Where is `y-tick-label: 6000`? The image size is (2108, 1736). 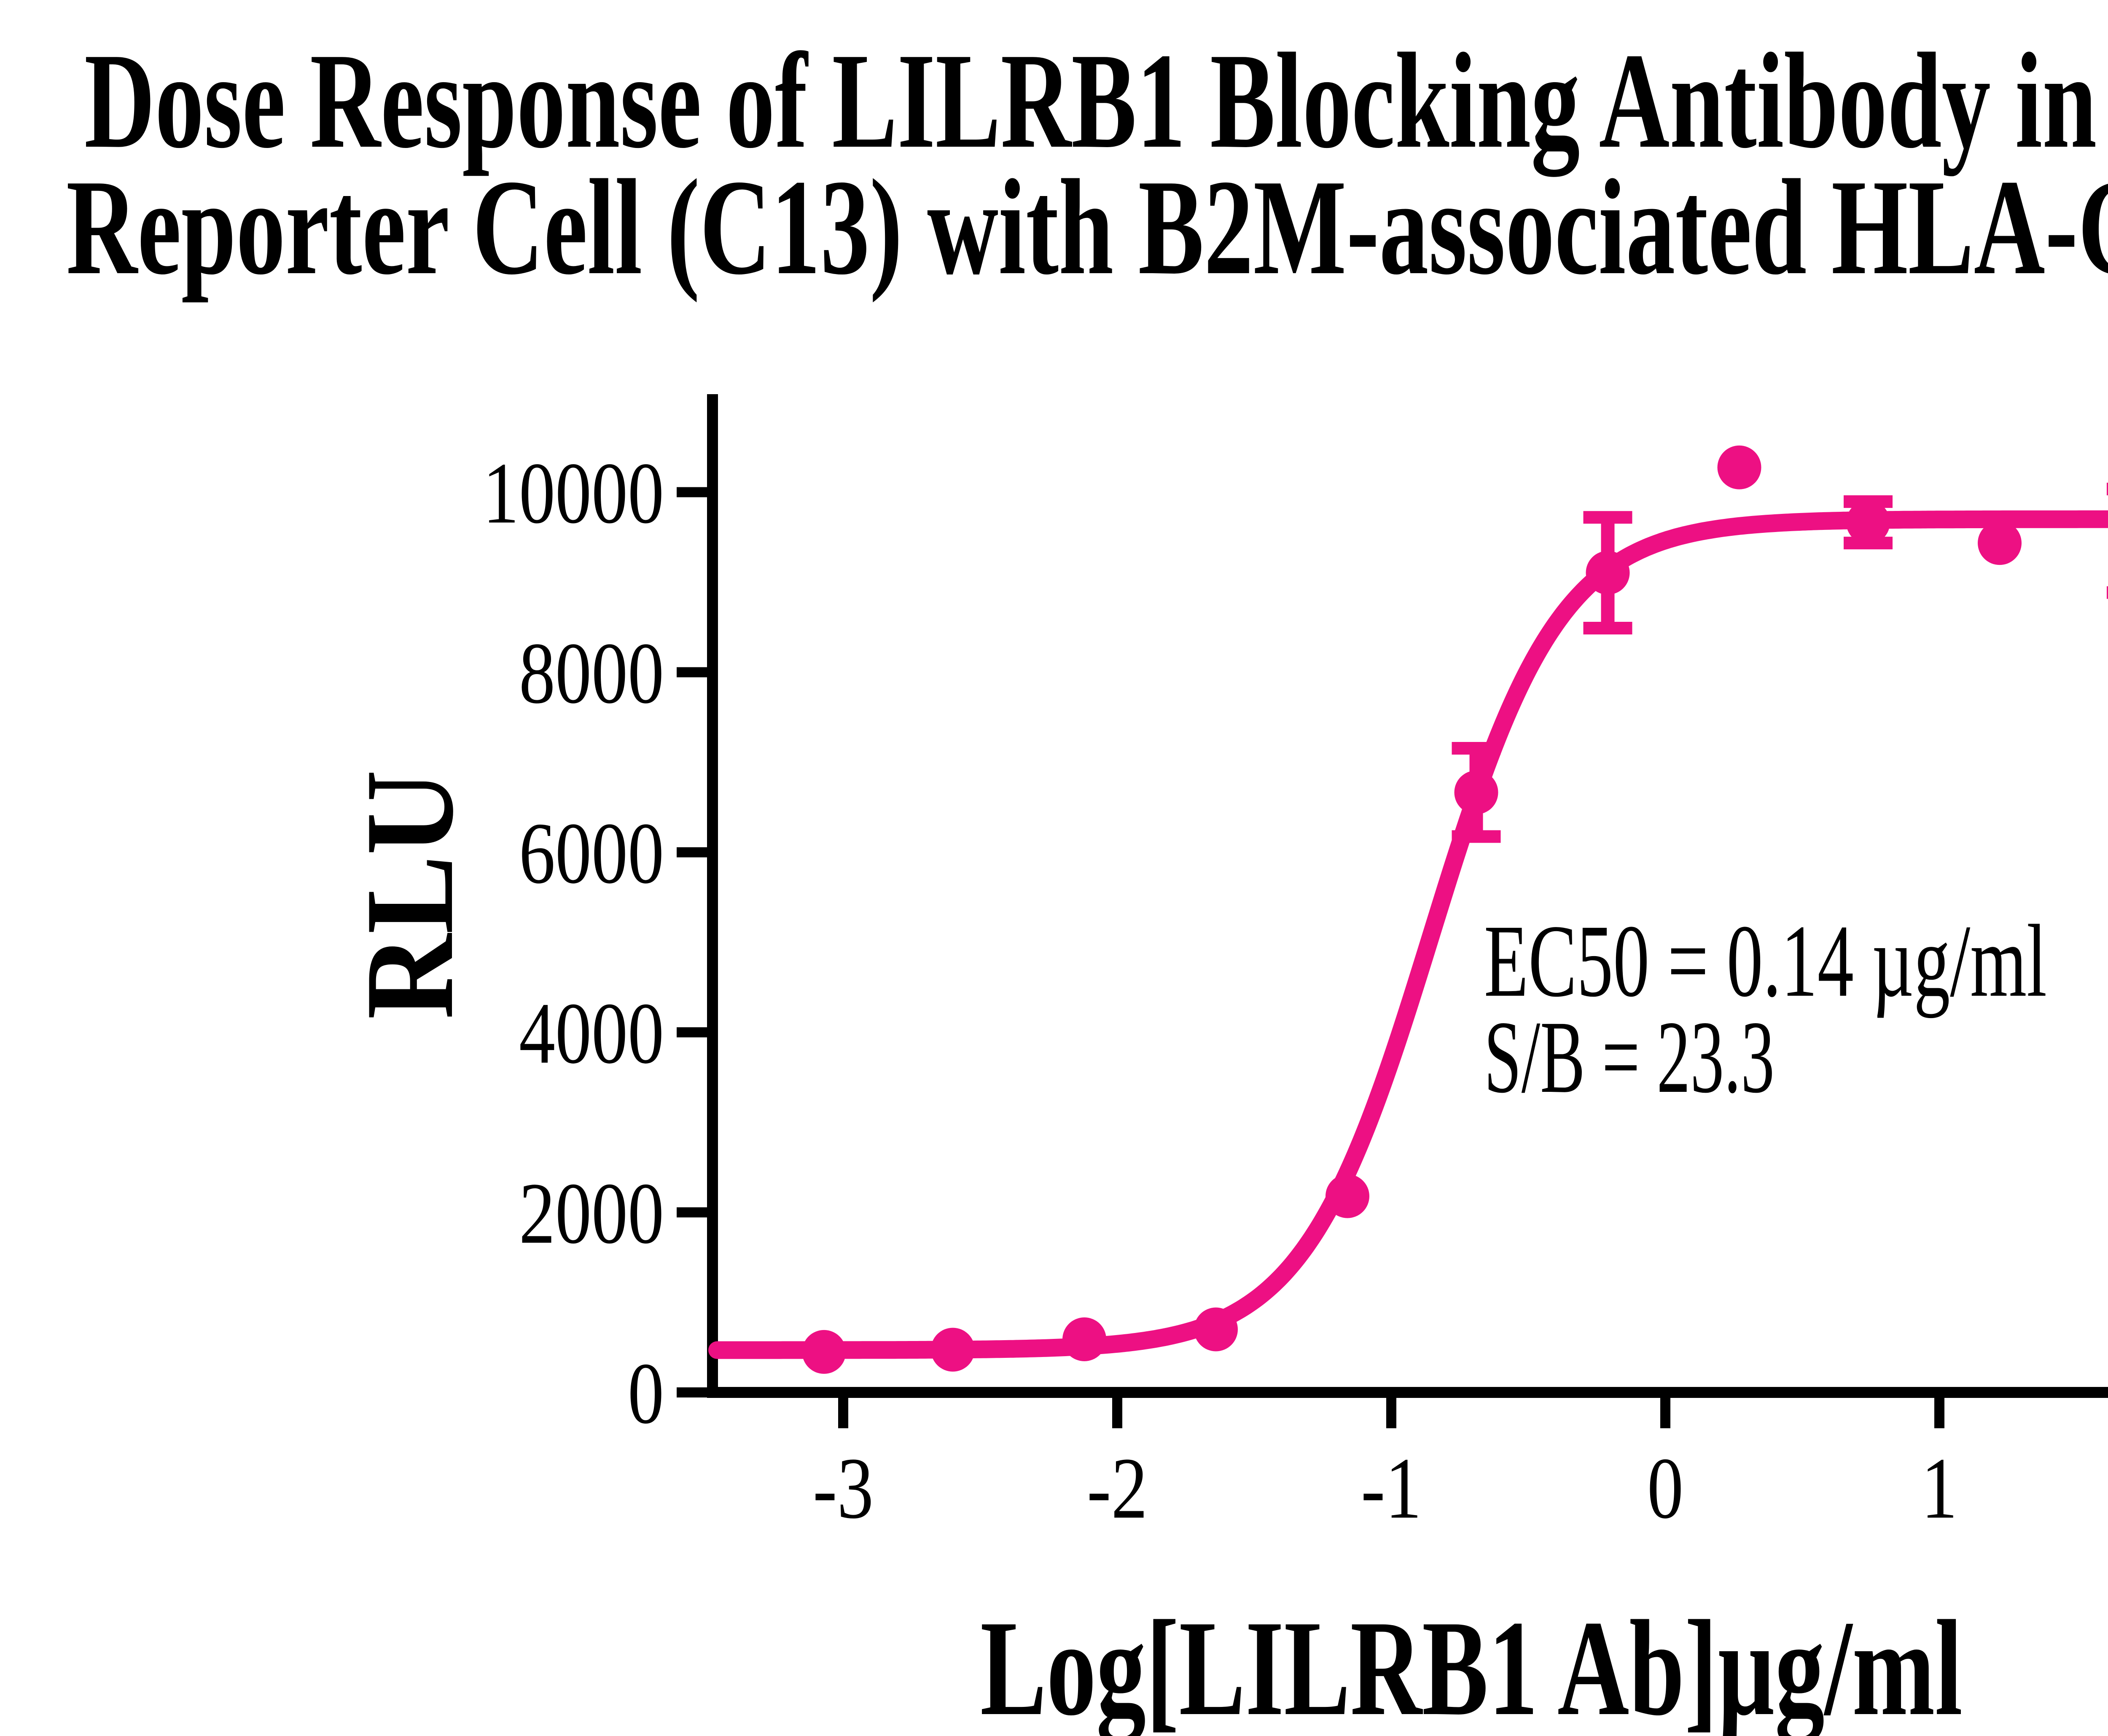
y-tick-label: 6000 is located at coordinates (591, 853).